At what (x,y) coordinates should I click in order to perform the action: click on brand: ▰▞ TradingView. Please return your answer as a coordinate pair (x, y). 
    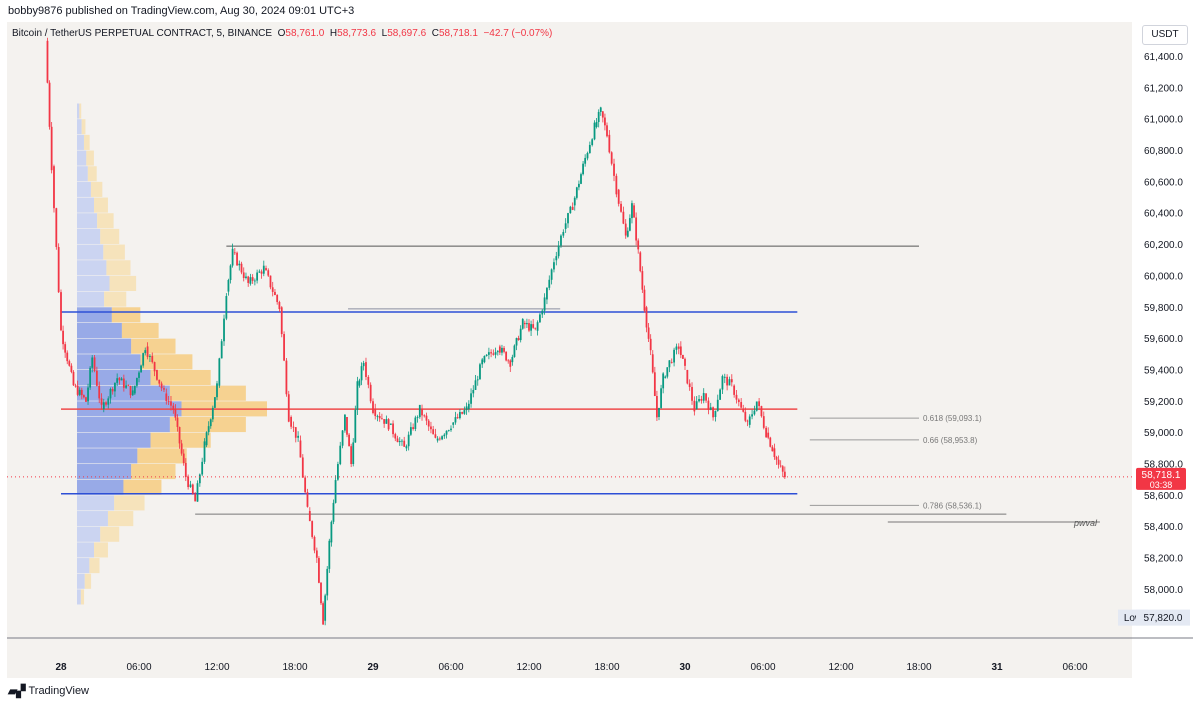
    Looking at the image, I should click on (48, 691).